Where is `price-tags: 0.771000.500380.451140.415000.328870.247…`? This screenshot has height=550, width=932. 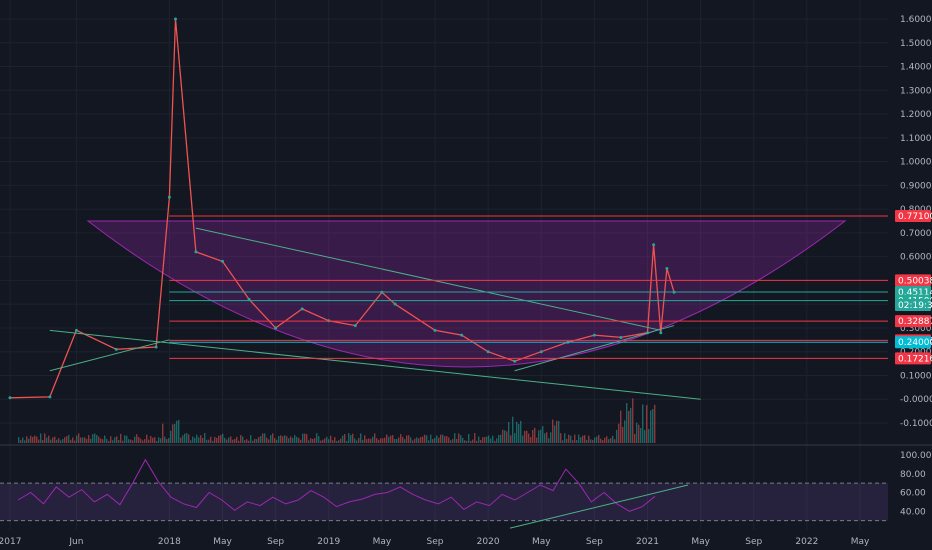 price-tags: 0.771000.500380.451140.415000.328870.247… is located at coordinates (913, 287).